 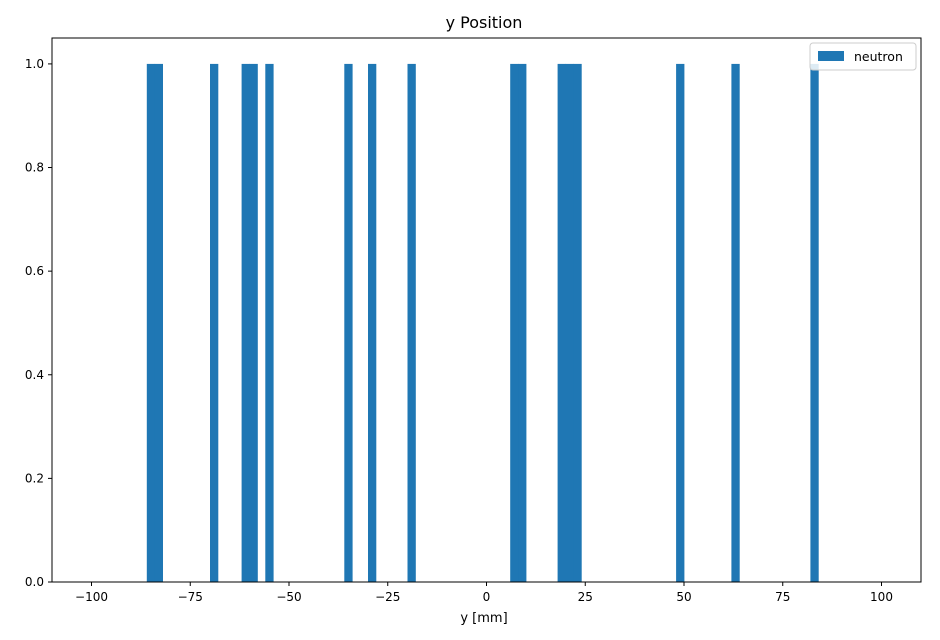 What do you see at coordinates (487, 597) in the screenshot?
I see `x-tick-label: 0` at bounding box center [487, 597].